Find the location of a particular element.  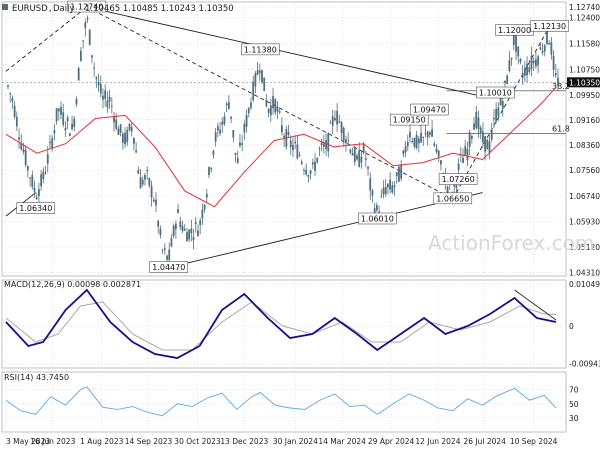

y-tick-label: 1.07560 is located at coordinates (584, 170).